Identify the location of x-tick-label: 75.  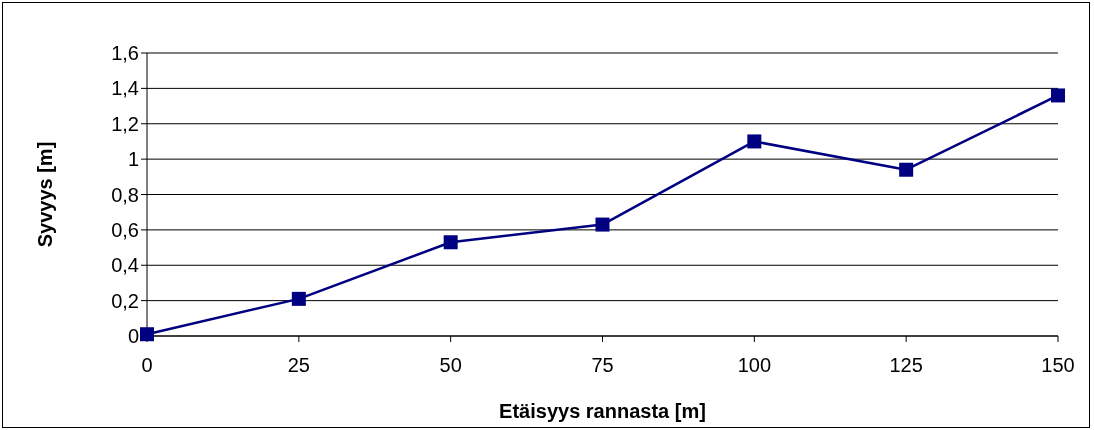
(602, 365).